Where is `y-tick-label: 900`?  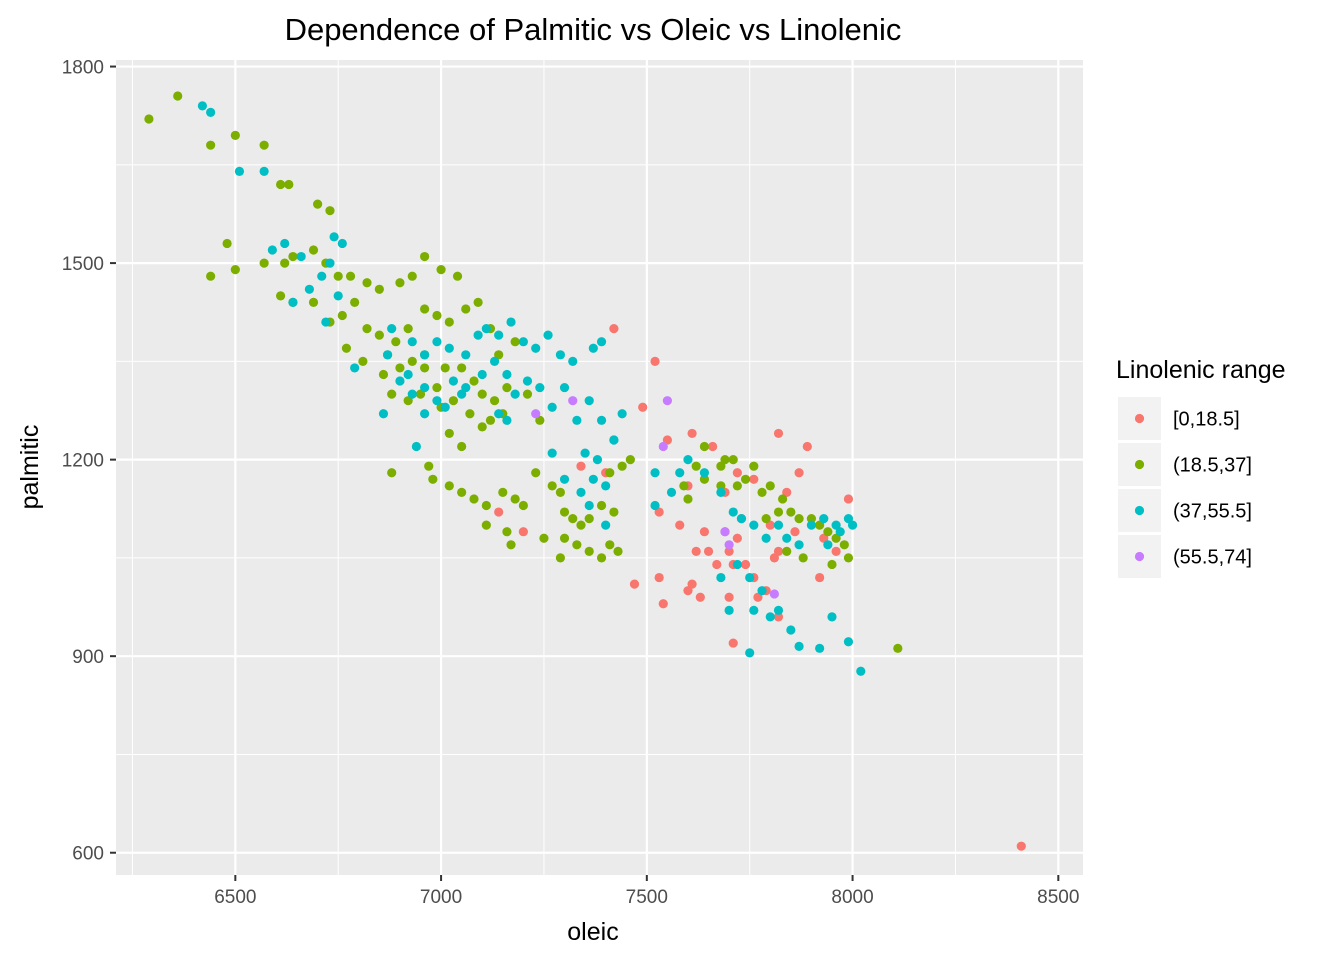 y-tick-label: 900 is located at coordinates (88, 657).